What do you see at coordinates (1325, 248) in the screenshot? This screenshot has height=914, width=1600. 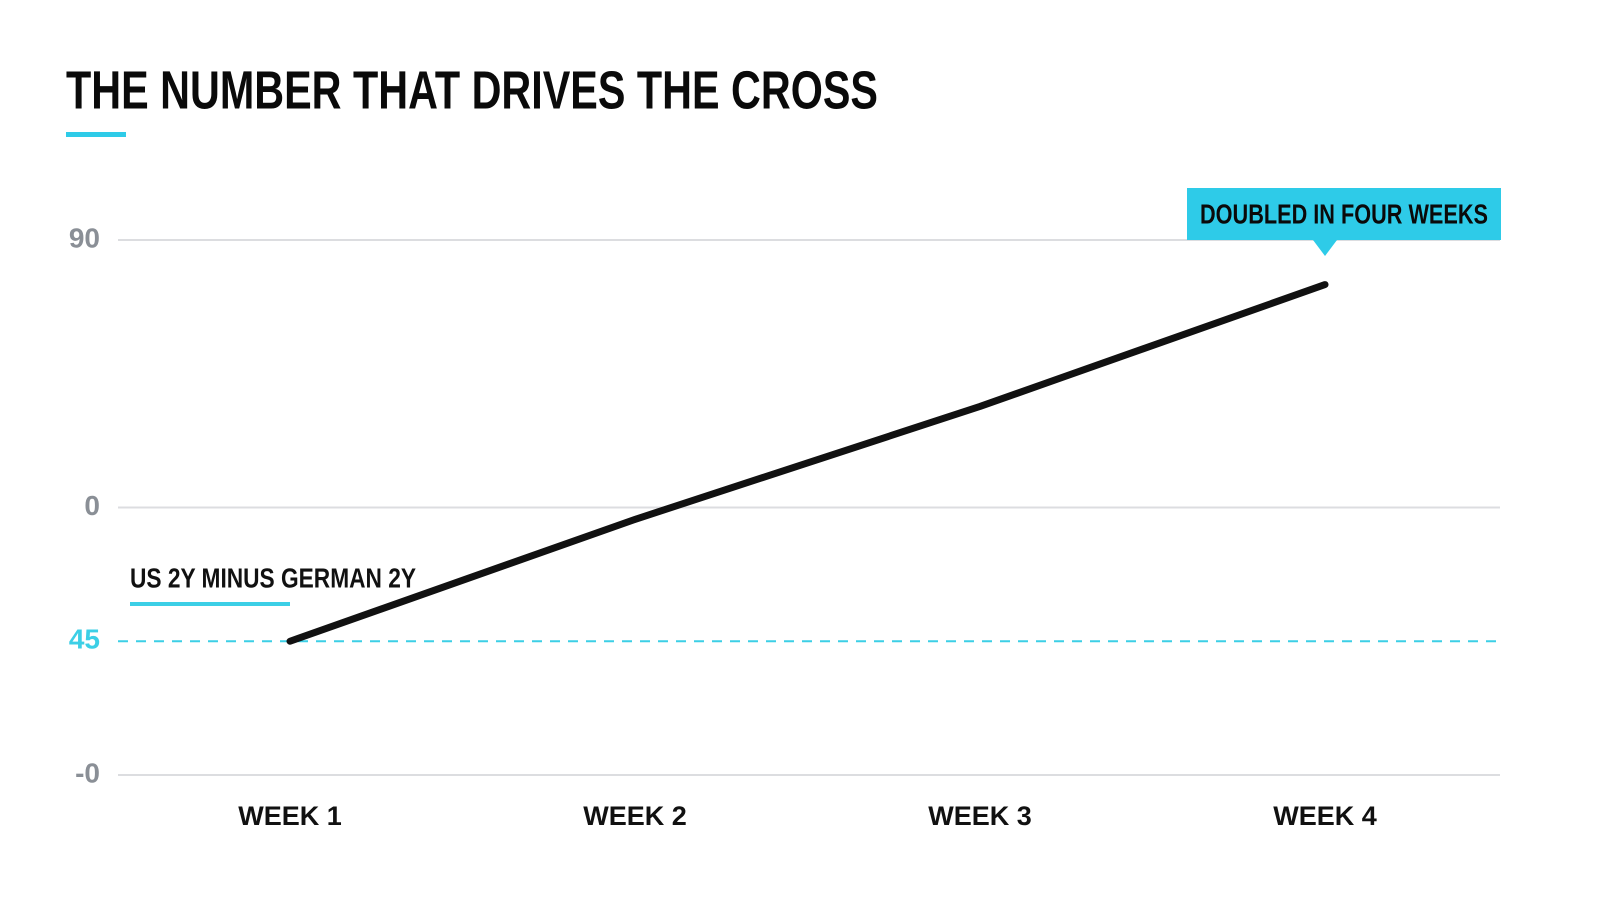 I see `annotation-pointer` at bounding box center [1325, 248].